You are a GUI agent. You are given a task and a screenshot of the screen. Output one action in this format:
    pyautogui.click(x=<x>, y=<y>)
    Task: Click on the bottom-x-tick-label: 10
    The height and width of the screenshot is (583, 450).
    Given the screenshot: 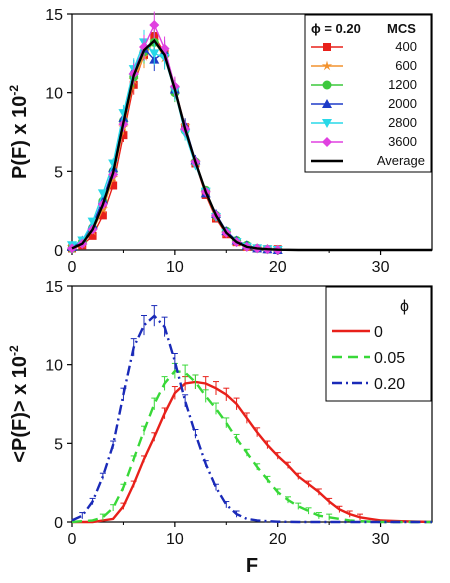 What is the action you would take?
    pyautogui.click(x=175, y=539)
    